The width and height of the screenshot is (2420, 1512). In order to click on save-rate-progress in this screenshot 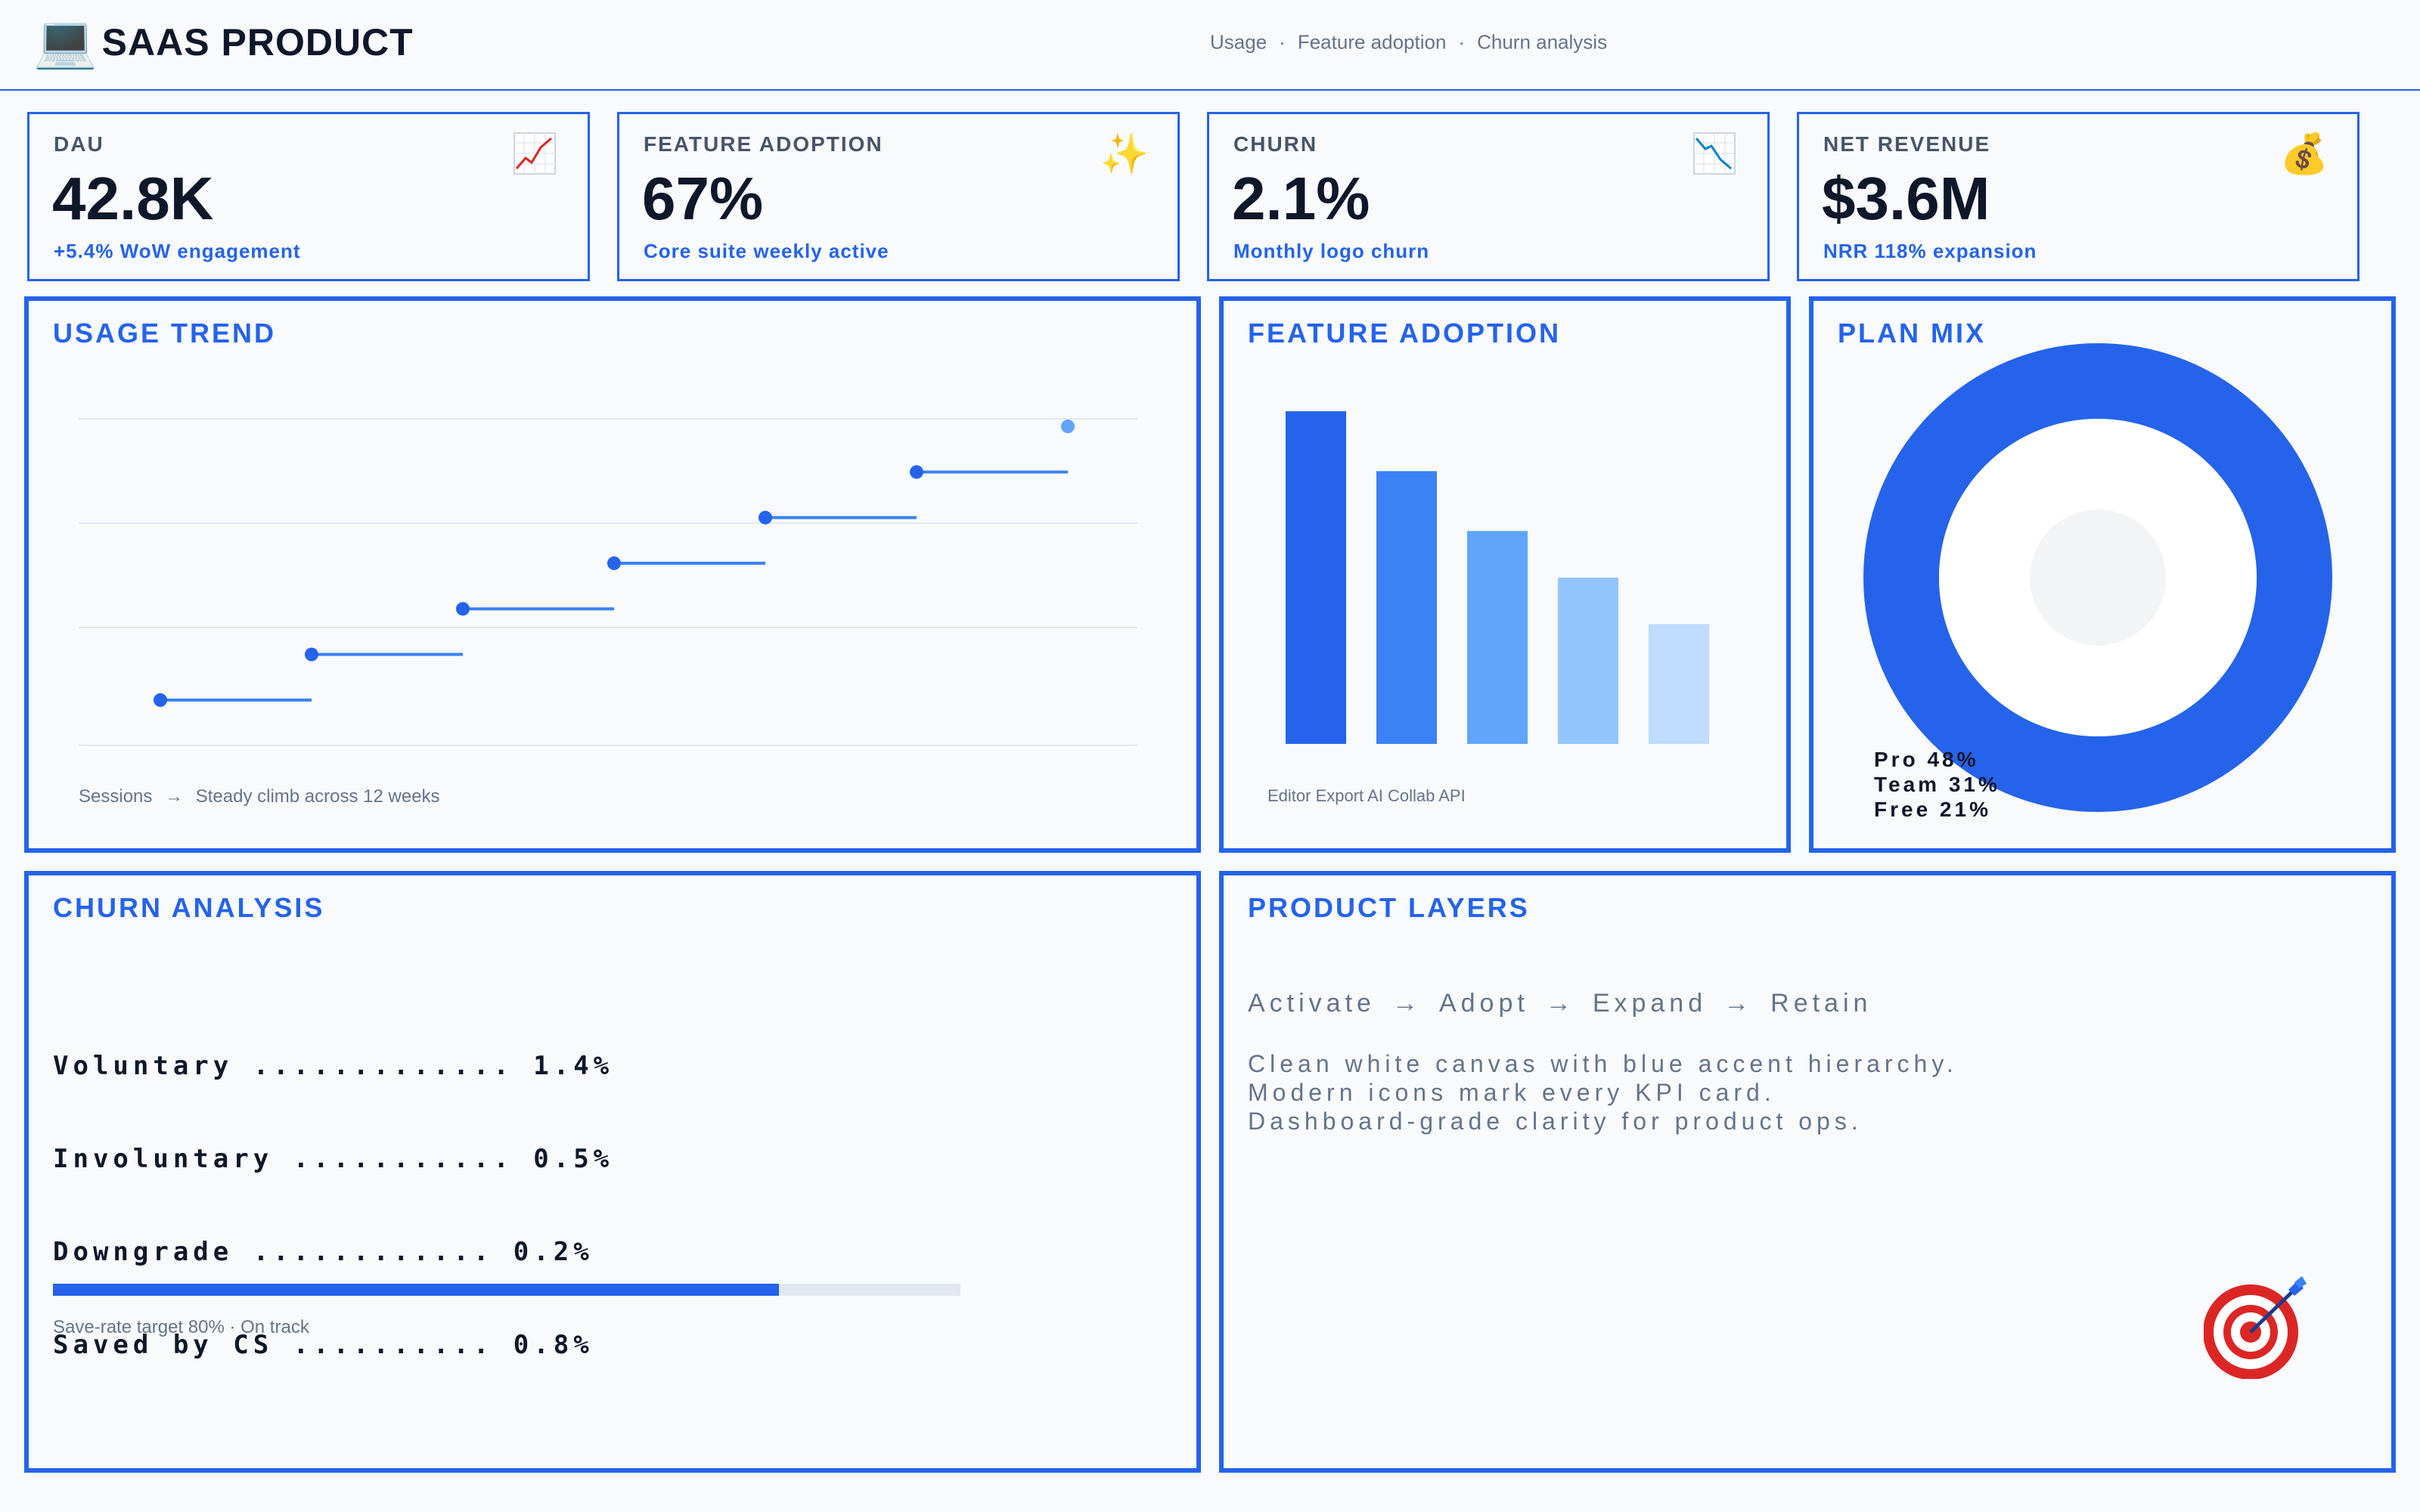, I will do `click(506, 1290)`.